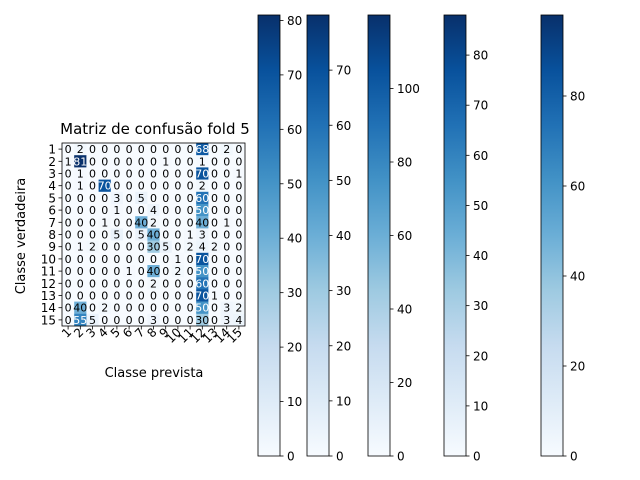  Describe the element at coordinates (52, 186) in the screenshot. I see `y-tick-label: 4` at that location.